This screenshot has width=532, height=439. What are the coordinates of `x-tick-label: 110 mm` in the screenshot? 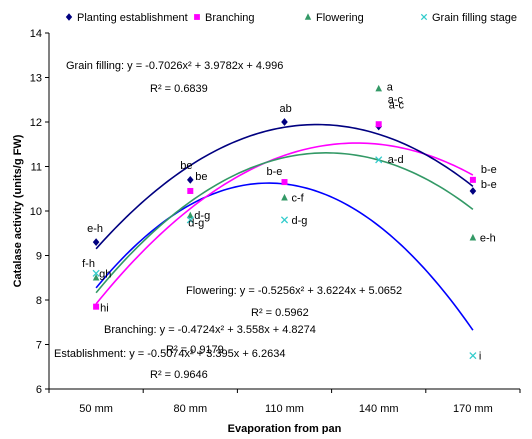 It's located at (284, 409).